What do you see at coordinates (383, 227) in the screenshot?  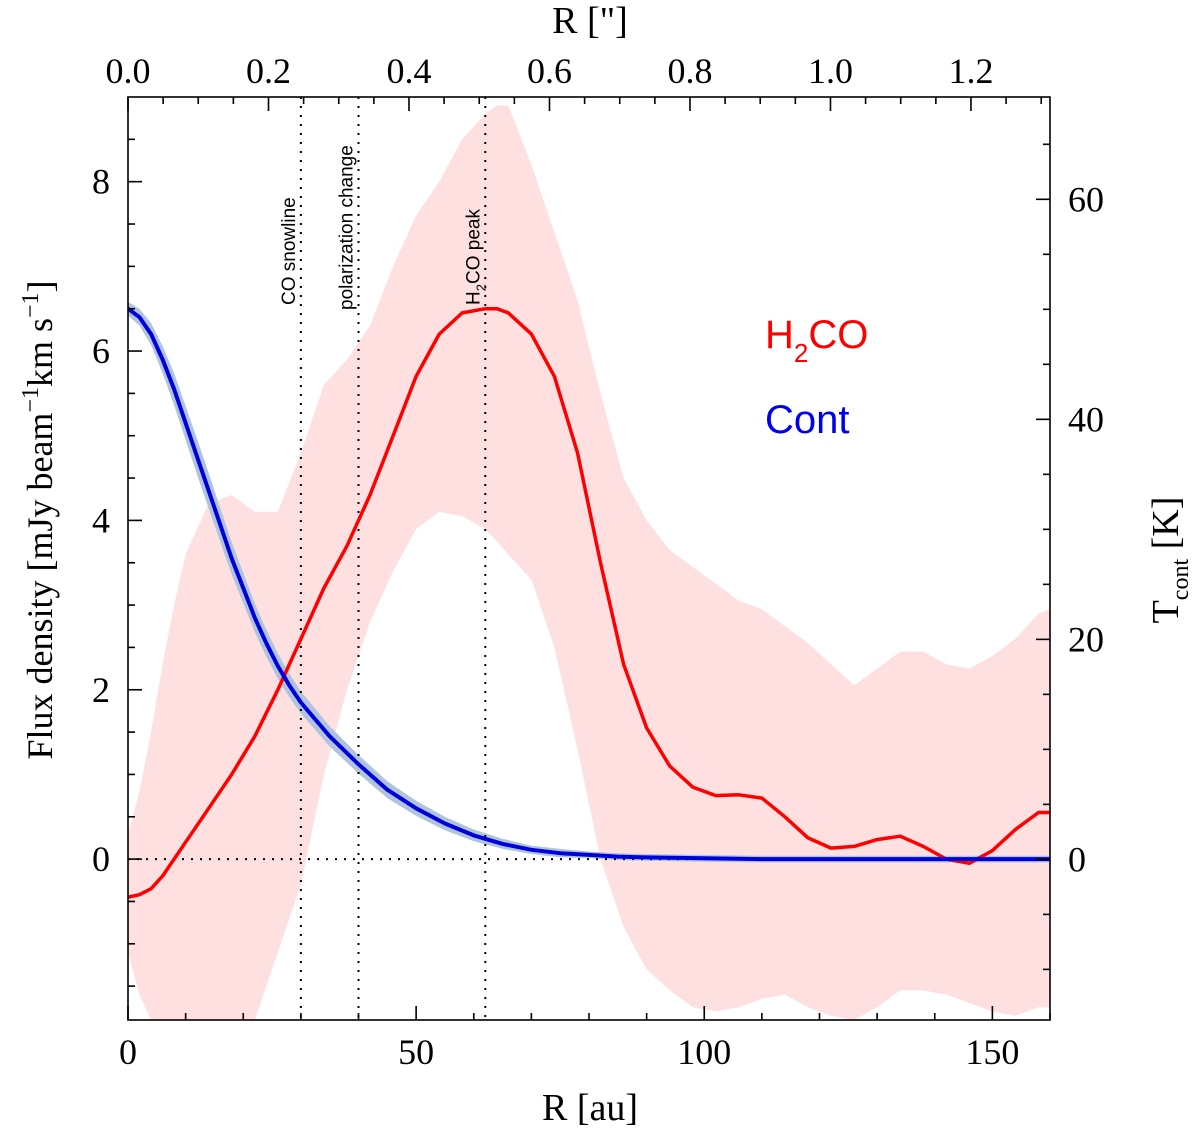 I see `vline-labels: CO snowline polarization change H2CO peak` at bounding box center [383, 227].